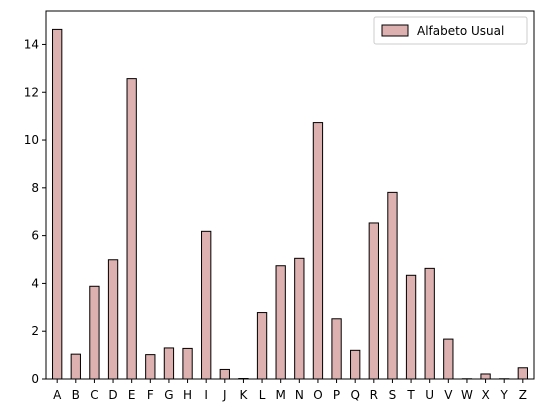 Image resolution: width=543 pixels, height=413 pixels. I want to click on bar-q, so click(355, 364).